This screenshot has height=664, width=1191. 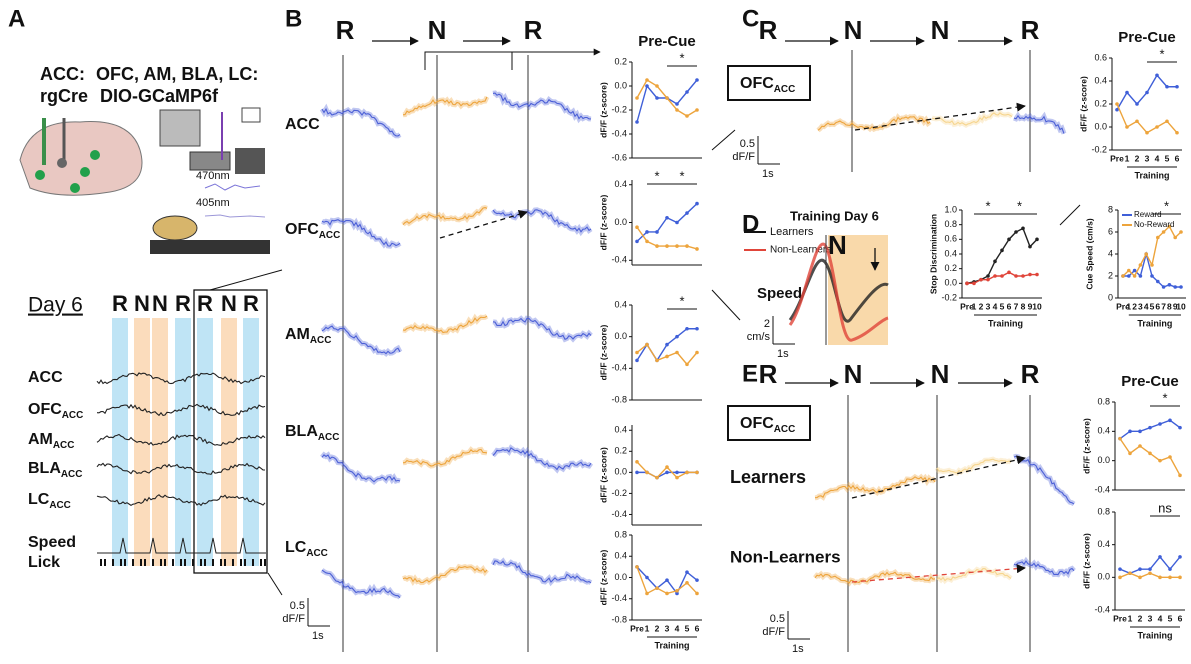 I want to click on y-tick-label: -0.8, so click(x=619, y=399).